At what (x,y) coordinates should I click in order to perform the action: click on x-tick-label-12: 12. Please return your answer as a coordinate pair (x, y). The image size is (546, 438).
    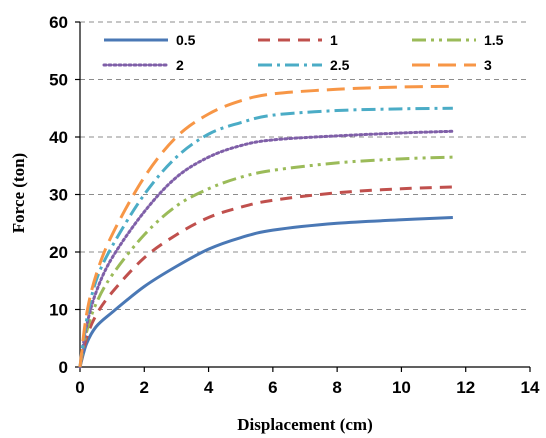
    Looking at the image, I should click on (465, 387).